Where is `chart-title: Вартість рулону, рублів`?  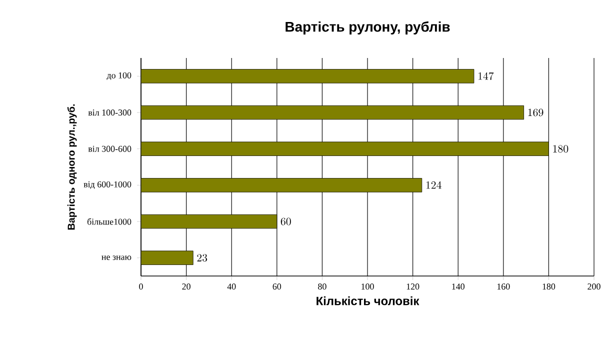
chart-title: Вартість рулону, рублів is located at coordinates (368, 28).